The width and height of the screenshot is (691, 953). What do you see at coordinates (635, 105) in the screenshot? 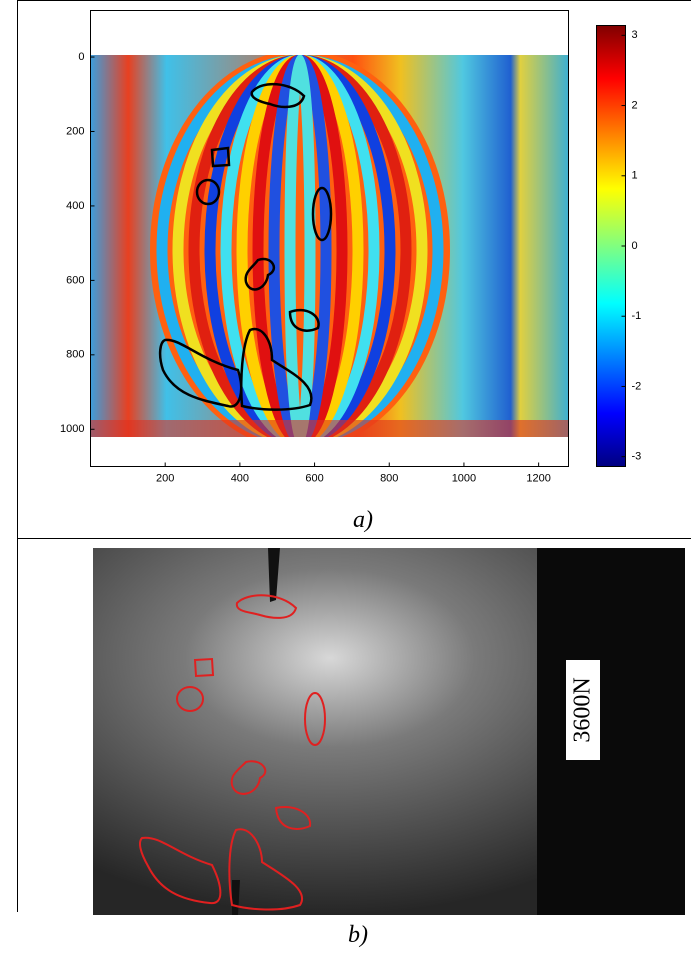
I see `colorbar-tick-label: 2` at bounding box center [635, 105].